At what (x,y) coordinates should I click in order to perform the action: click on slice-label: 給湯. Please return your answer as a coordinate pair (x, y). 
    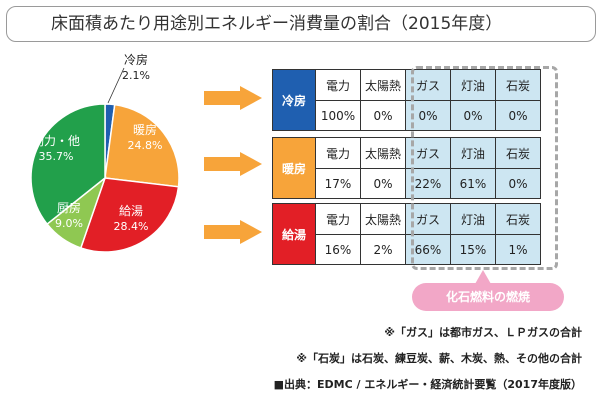
    Looking at the image, I should click on (131, 211).